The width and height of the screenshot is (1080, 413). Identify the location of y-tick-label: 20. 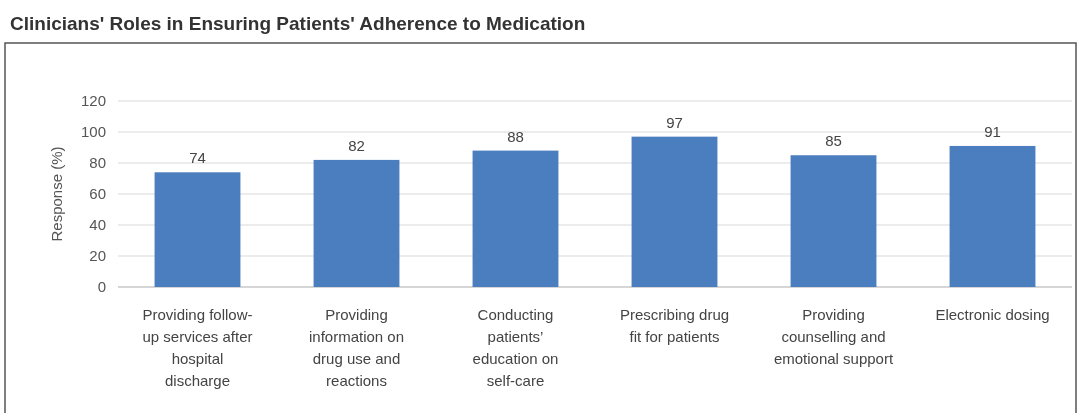
(97, 255).